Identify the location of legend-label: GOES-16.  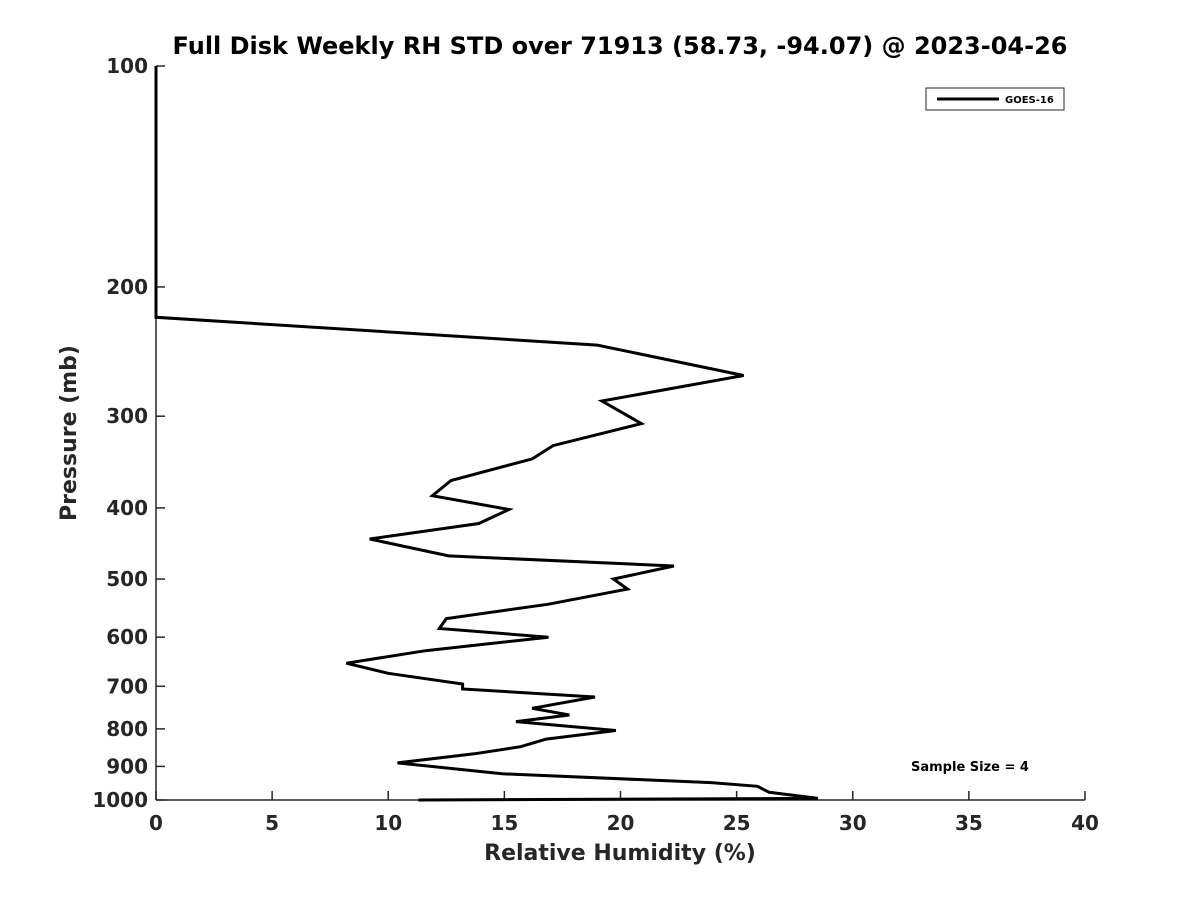
(1029, 100).